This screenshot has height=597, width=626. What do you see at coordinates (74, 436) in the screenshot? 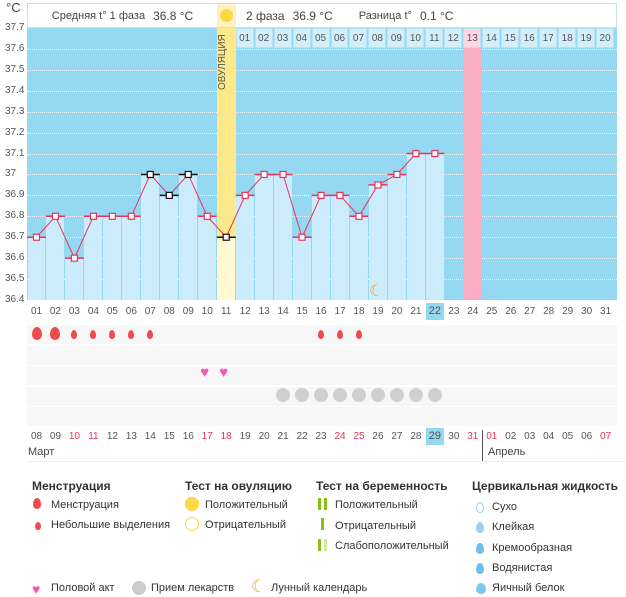
I see `date-label: 10` at bounding box center [74, 436].